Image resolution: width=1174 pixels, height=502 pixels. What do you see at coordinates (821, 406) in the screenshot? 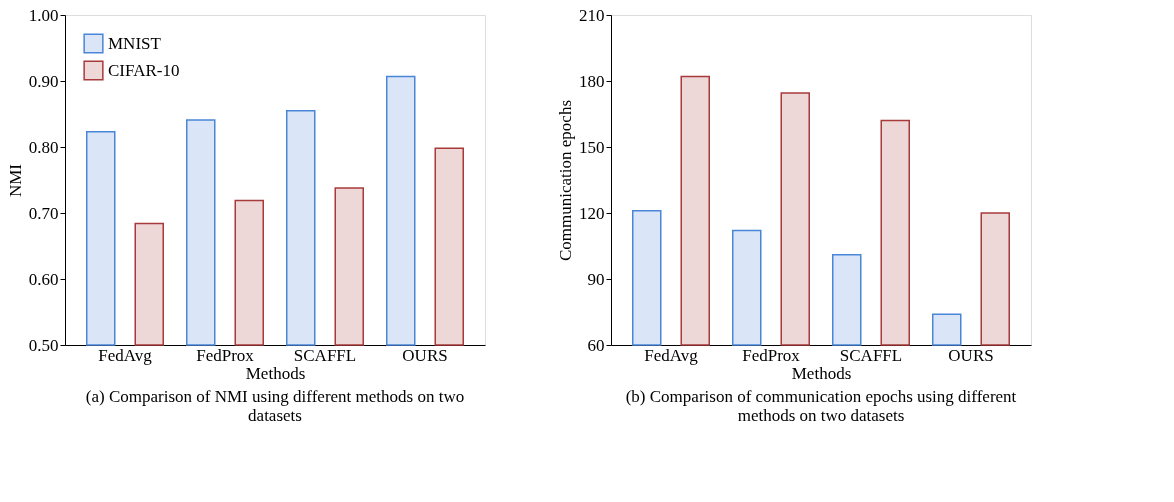
I see `text: (b) Comparison of communication epochs using different methods on two datasets` at bounding box center [821, 406].